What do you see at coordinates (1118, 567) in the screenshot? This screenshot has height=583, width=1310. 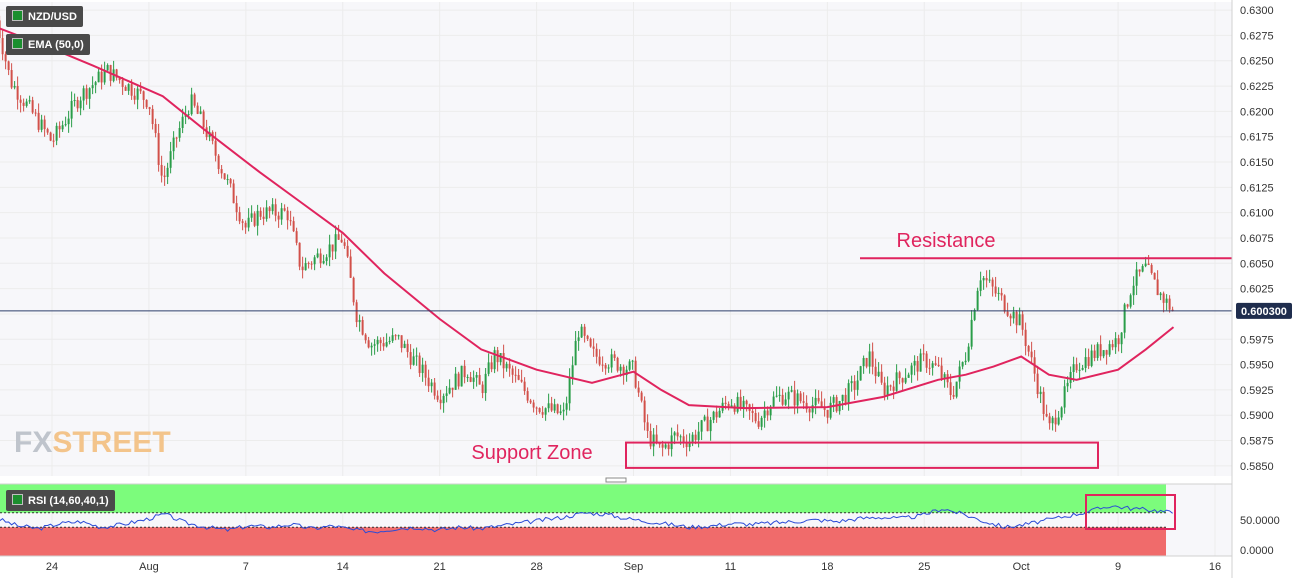 I see `date-tick-label: 9` at bounding box center [1118, 567].